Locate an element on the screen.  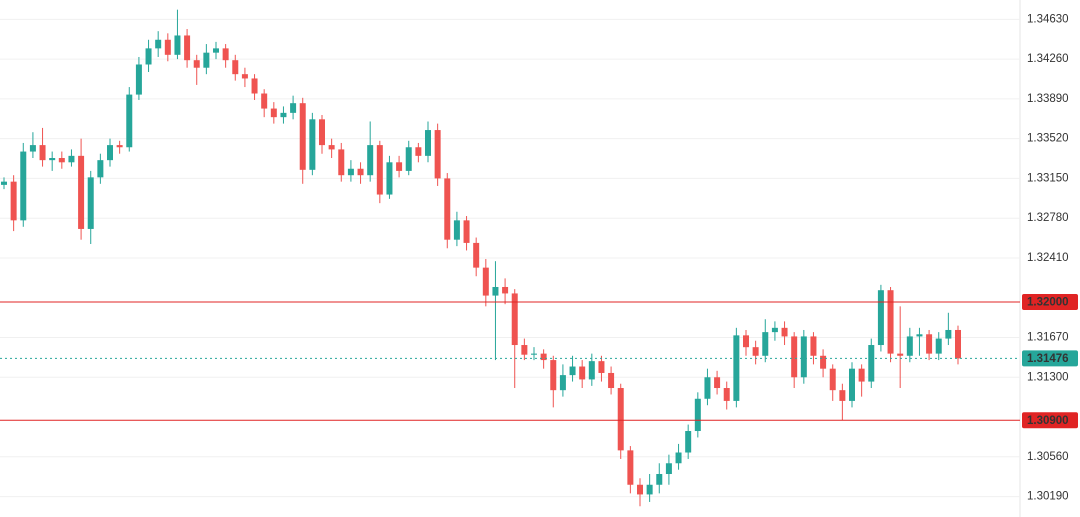
y-tick-label: 1.32780 is located at coordinates (1048, 218).